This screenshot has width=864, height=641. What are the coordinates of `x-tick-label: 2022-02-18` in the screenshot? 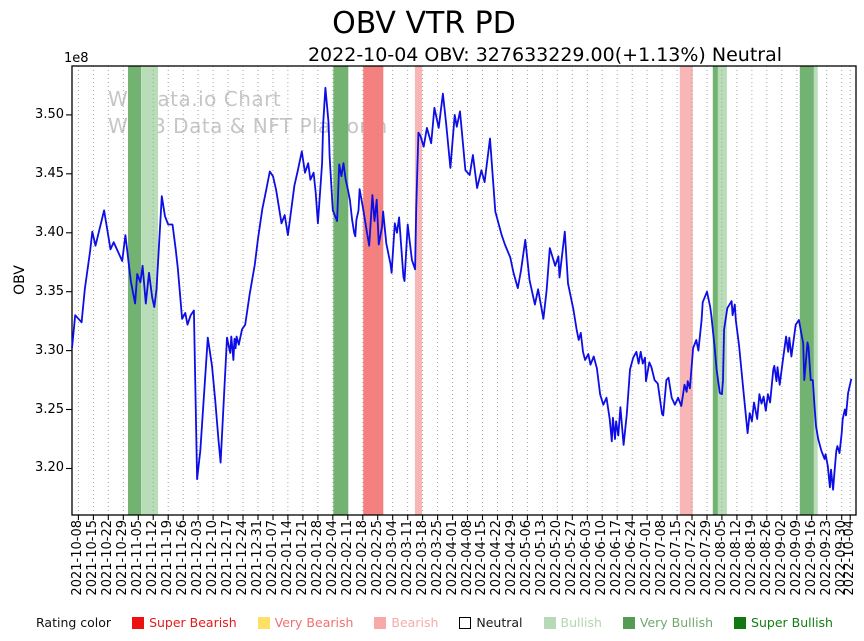 It's located at (362, 558).